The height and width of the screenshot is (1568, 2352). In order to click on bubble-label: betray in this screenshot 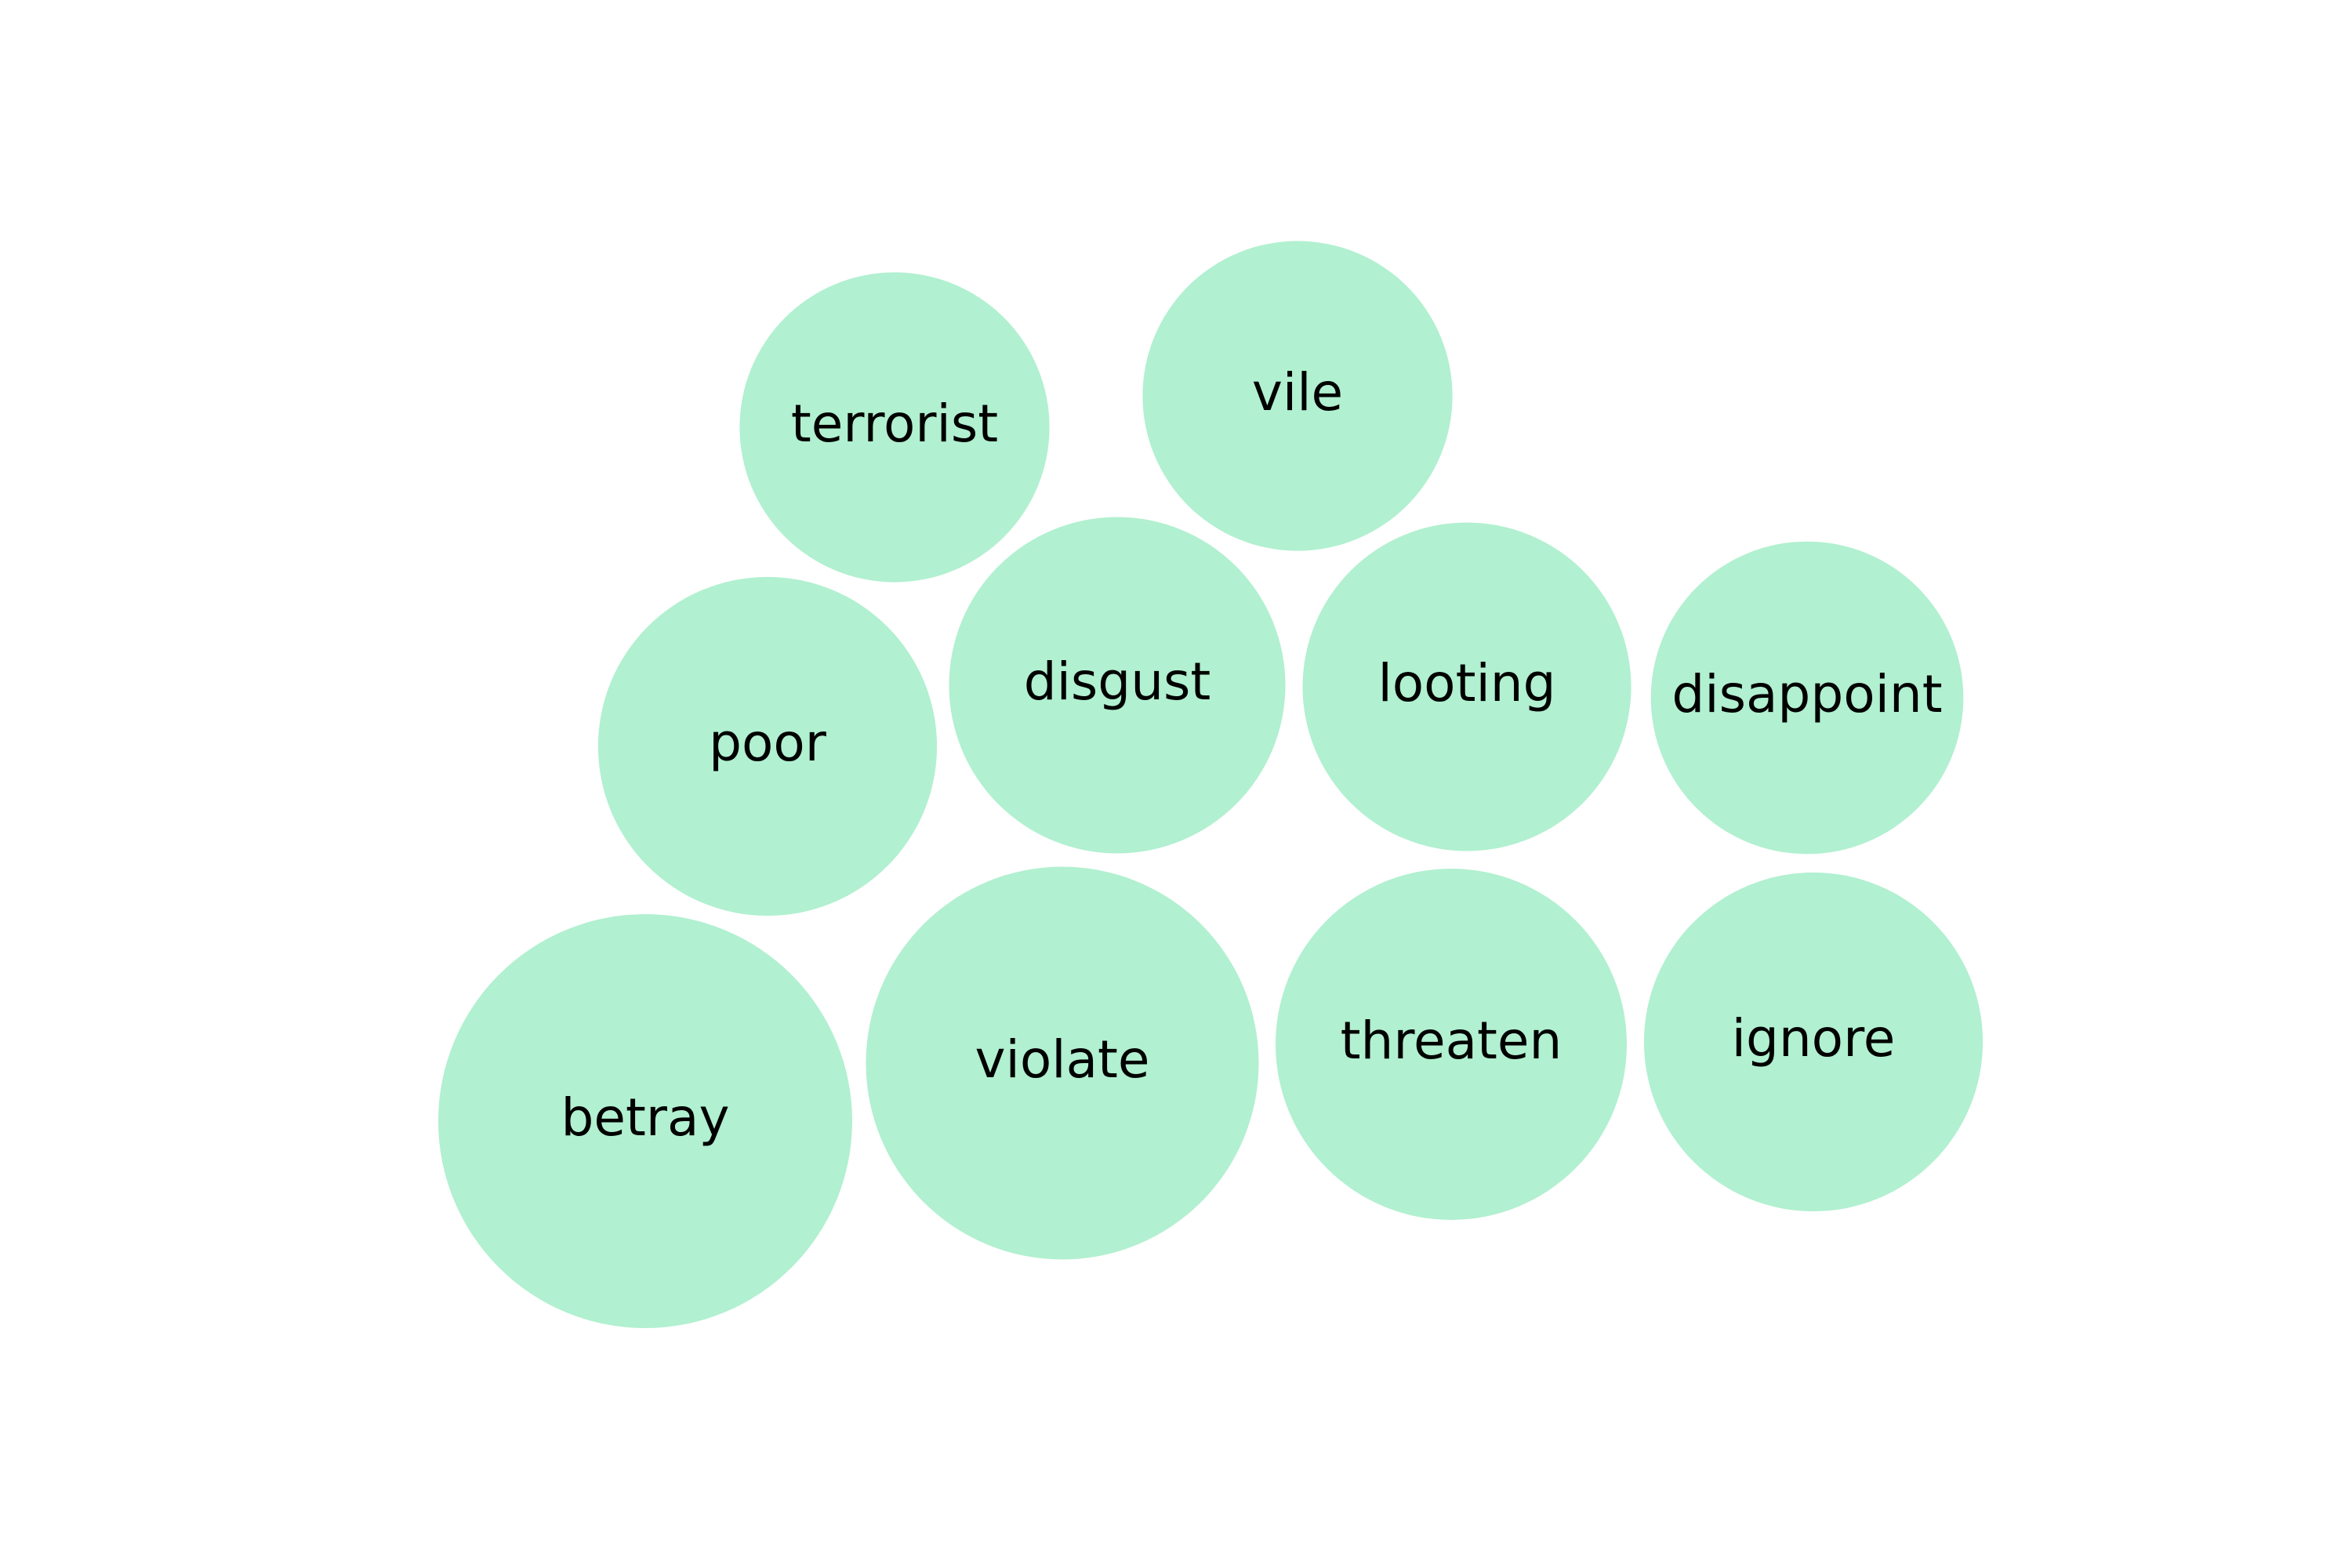, I will do `click(645, 1117)`.